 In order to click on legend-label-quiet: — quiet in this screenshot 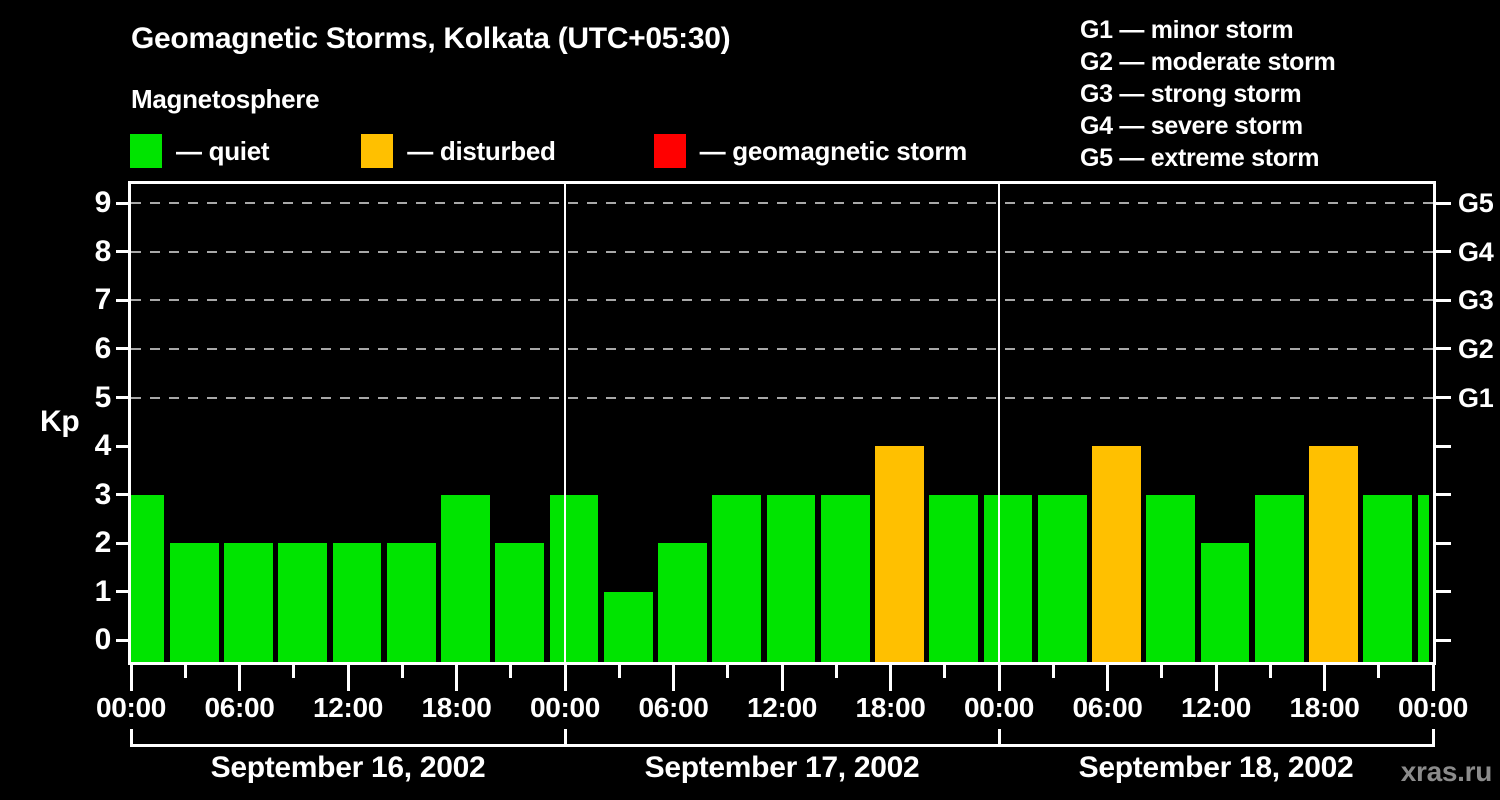, I will do `click(223, 150)`.